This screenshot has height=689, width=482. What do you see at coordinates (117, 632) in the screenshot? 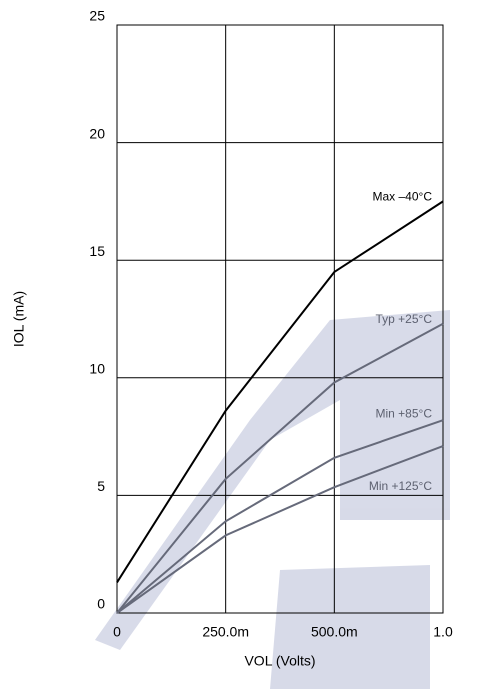
I see `x-tick-label: 0` at bounding box center [117, 632].